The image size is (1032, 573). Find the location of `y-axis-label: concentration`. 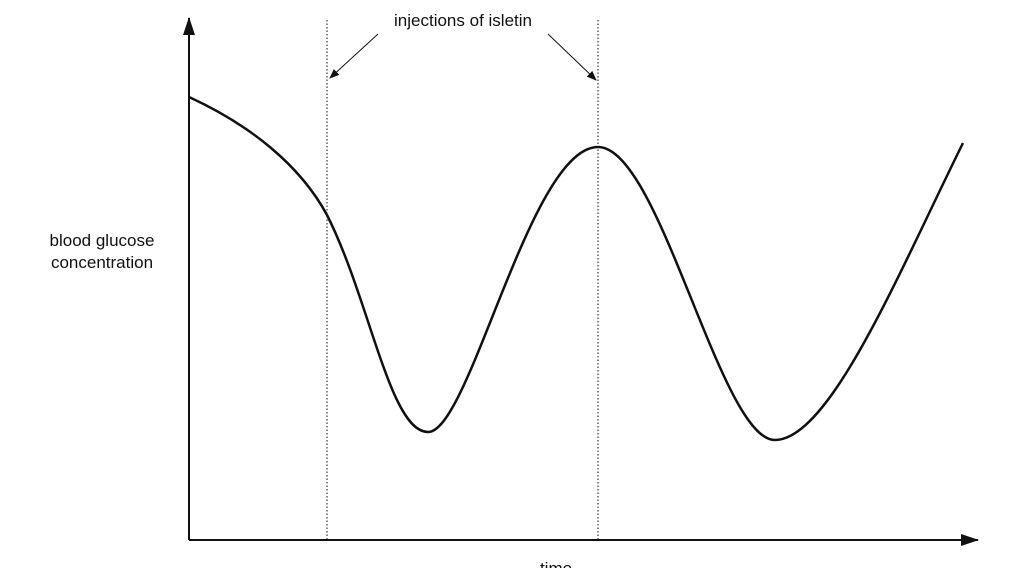

y-axis-label: concentration is located at coordinates (102, 262).